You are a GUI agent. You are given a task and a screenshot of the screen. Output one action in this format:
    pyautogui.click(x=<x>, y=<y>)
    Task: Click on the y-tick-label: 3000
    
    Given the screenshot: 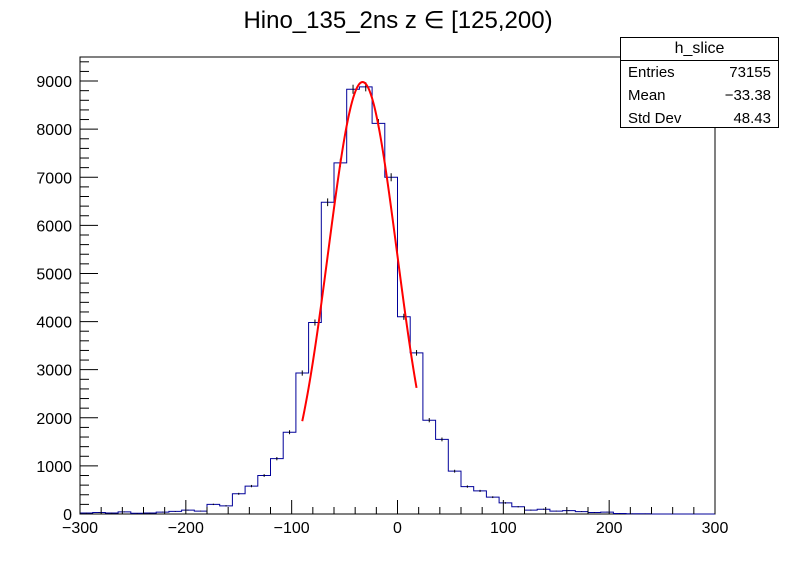 What is the action you would take?
    pyautogui.click(x=54, y=371)
    